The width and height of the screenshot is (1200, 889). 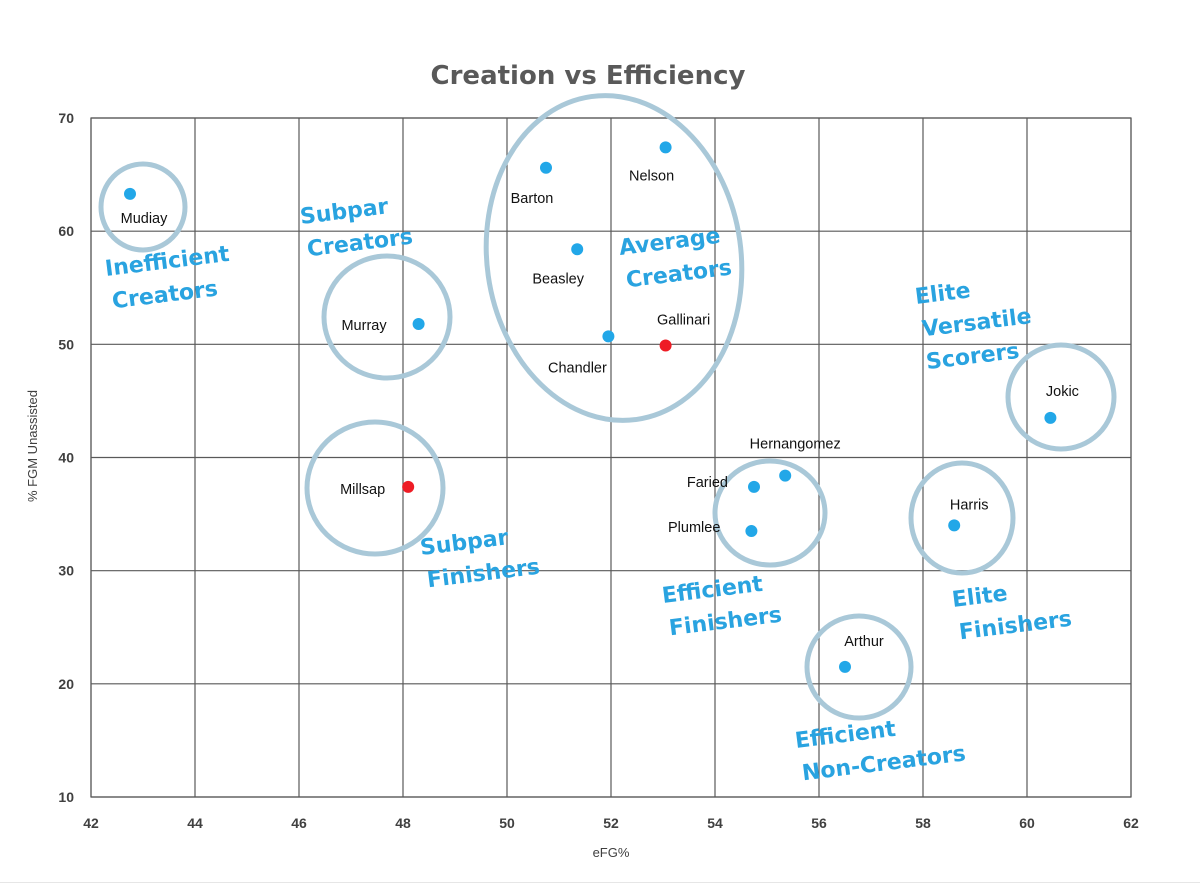 I want to click on data-point-mudiay, so click(x=130, y=193).